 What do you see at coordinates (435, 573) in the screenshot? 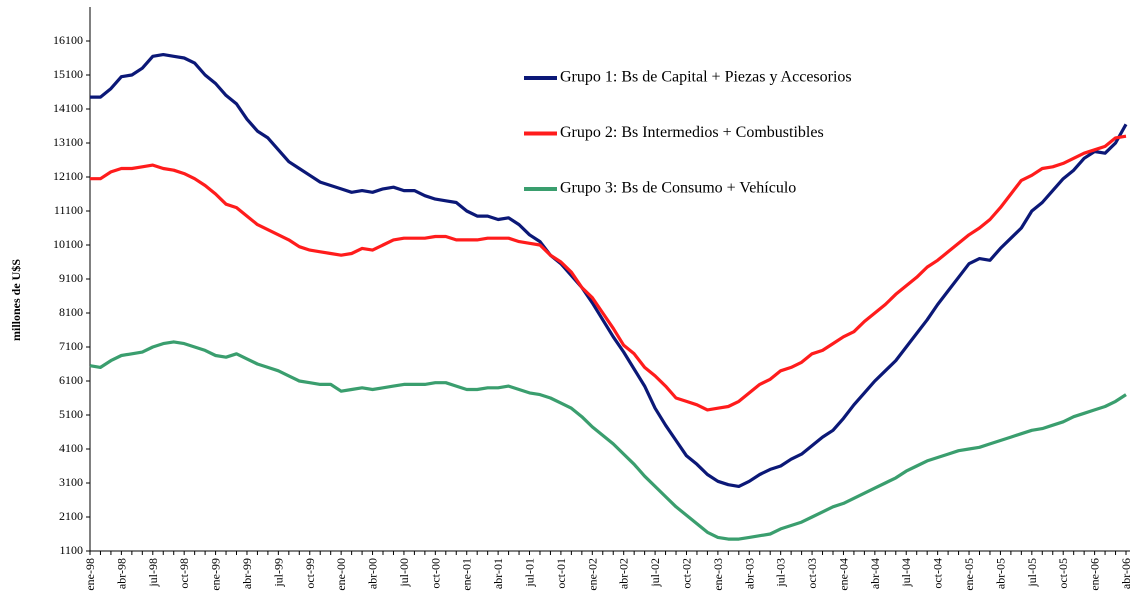
I see `x-tick-label: oct-00` at bounding box center [435, 573].